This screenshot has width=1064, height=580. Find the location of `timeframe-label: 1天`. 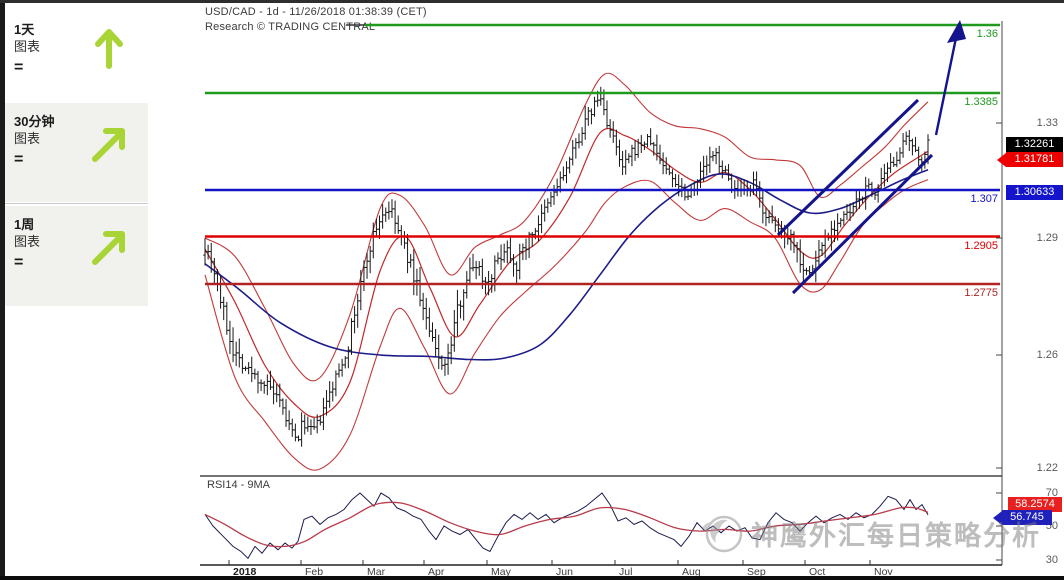

timeframe-label: 1天 is located at coordinates (24, 29).